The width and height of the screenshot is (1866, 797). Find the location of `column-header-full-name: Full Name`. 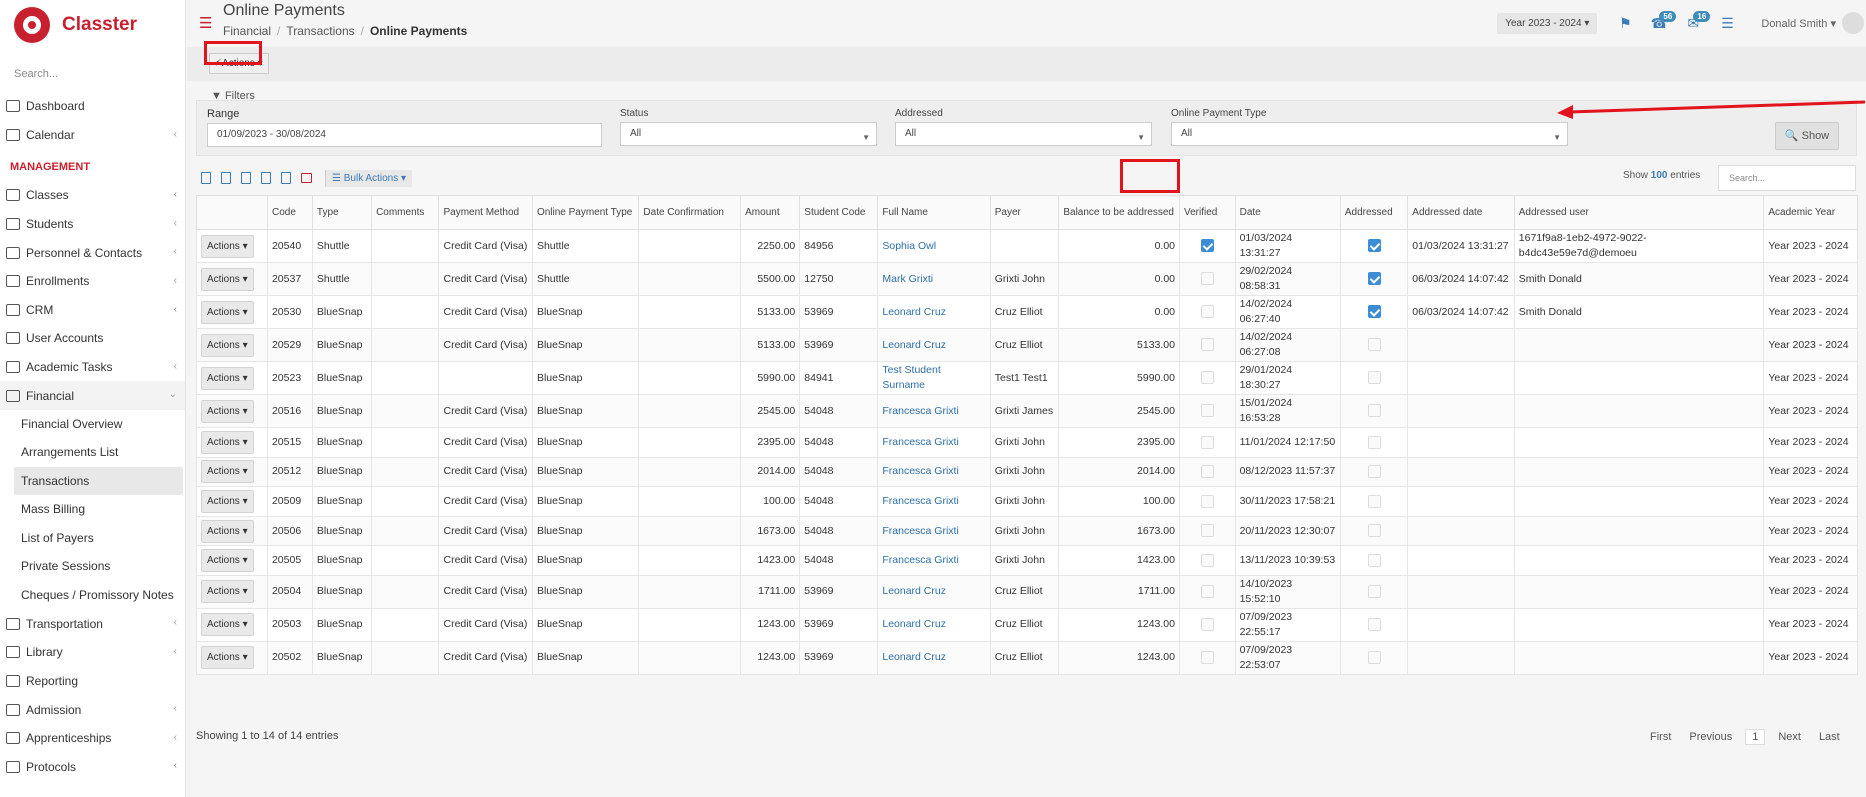

column-header-full-name: Full Name is located at coordinates (934, 212).